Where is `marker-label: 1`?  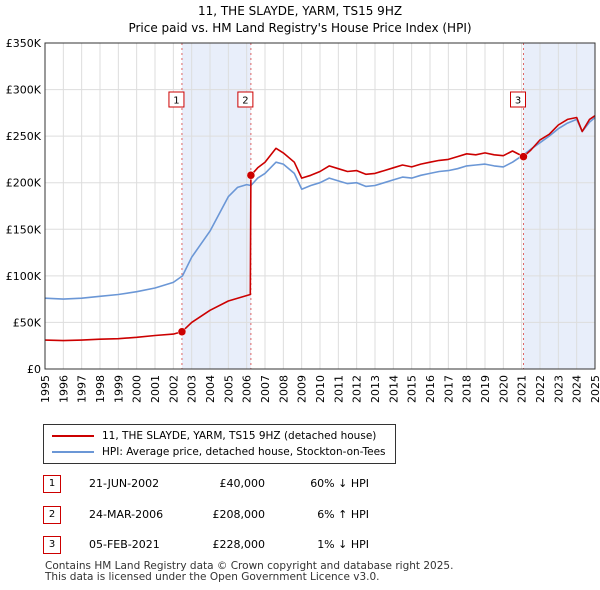 marker-label: 1 is located at coordinates (176, 101).